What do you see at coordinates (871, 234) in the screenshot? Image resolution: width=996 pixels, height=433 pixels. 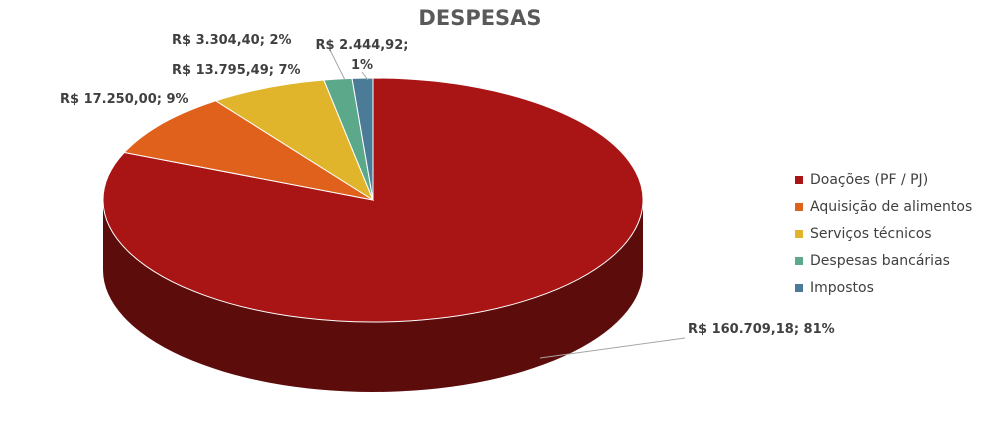 I see `legend-label: Serviços técnicos` at bounding box center [871, 234].